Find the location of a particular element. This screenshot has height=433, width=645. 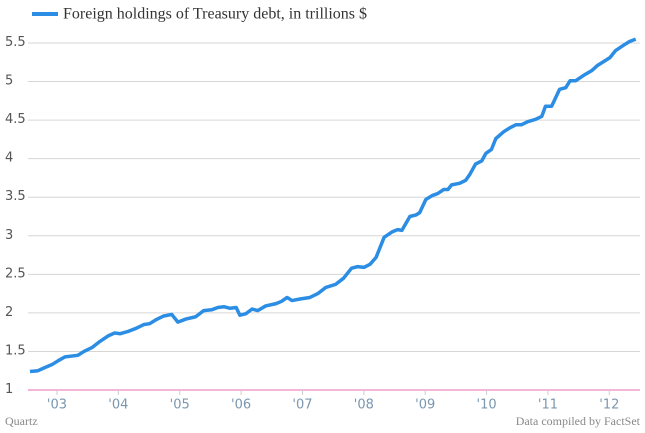

x-tick-label: '12 is located at coordinates (609, 405).